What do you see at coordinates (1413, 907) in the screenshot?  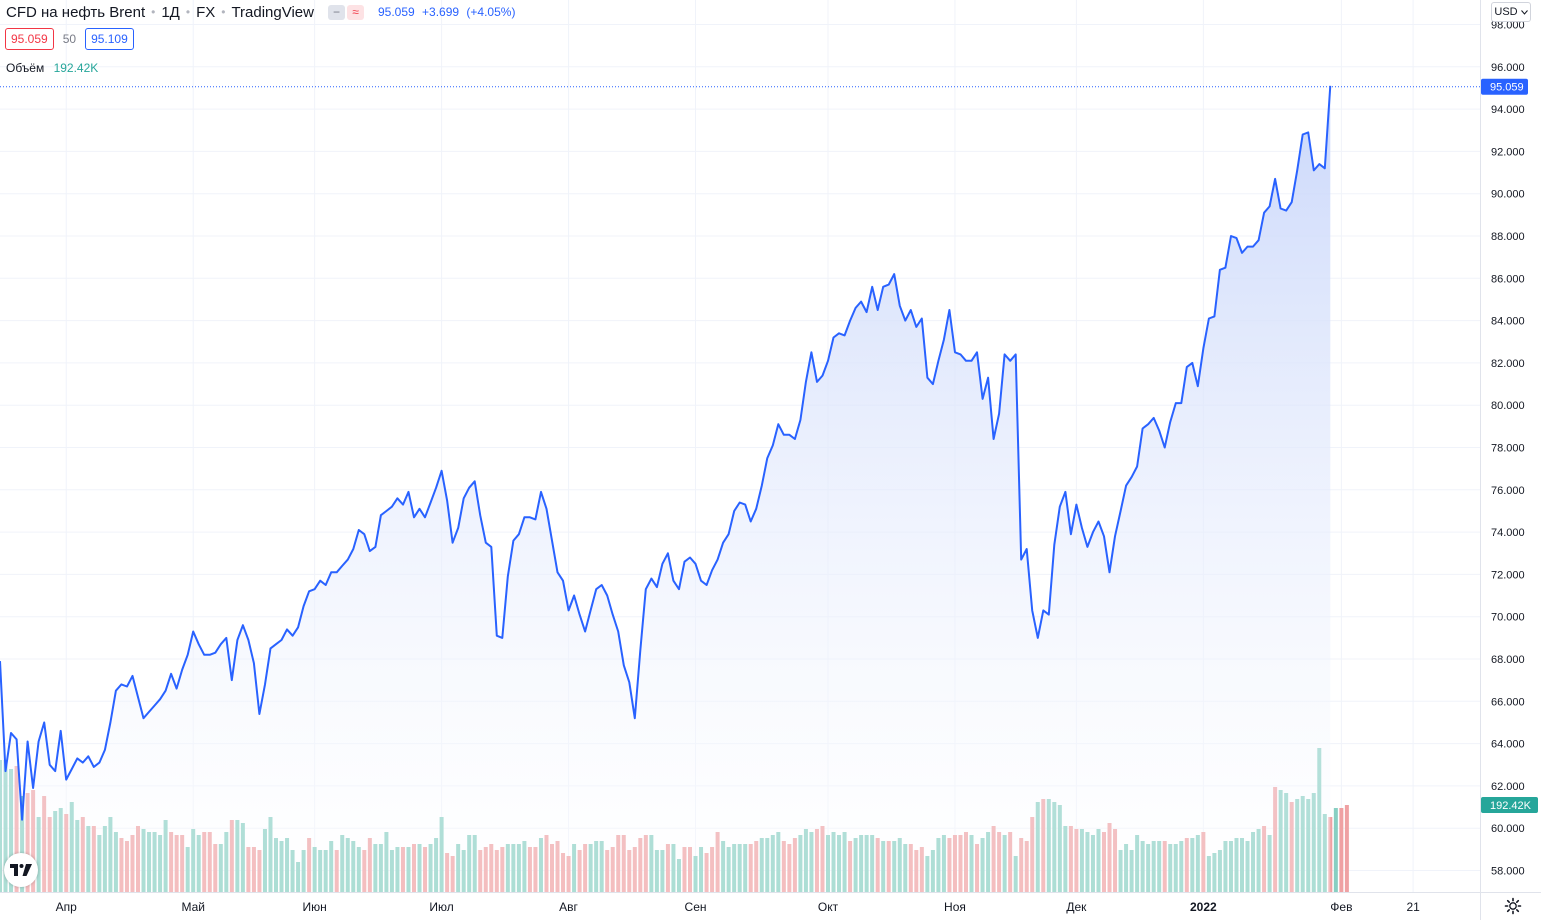 I see `time-tick-label: 21` at bounding box center [1413, 907].